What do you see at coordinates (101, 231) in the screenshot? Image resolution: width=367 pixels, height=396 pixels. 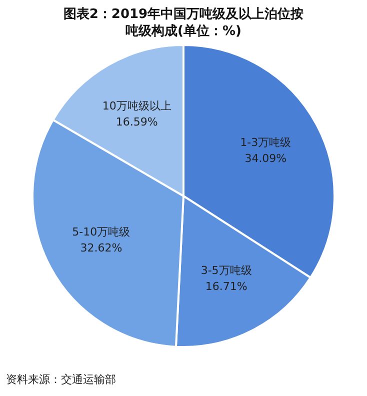 I see `slice-label: 5-10万吨级` at bounding box center [101, 231].